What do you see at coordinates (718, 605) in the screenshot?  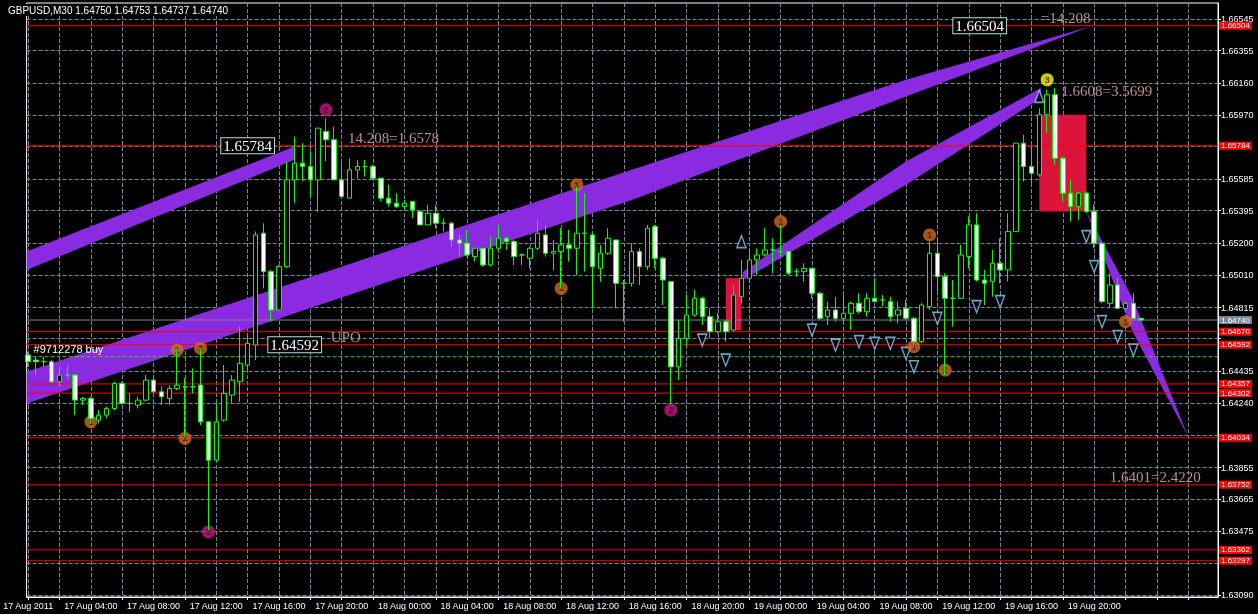 I see `x-tick-label: 18 Aug 20:00` at bounding box center [718, 605].